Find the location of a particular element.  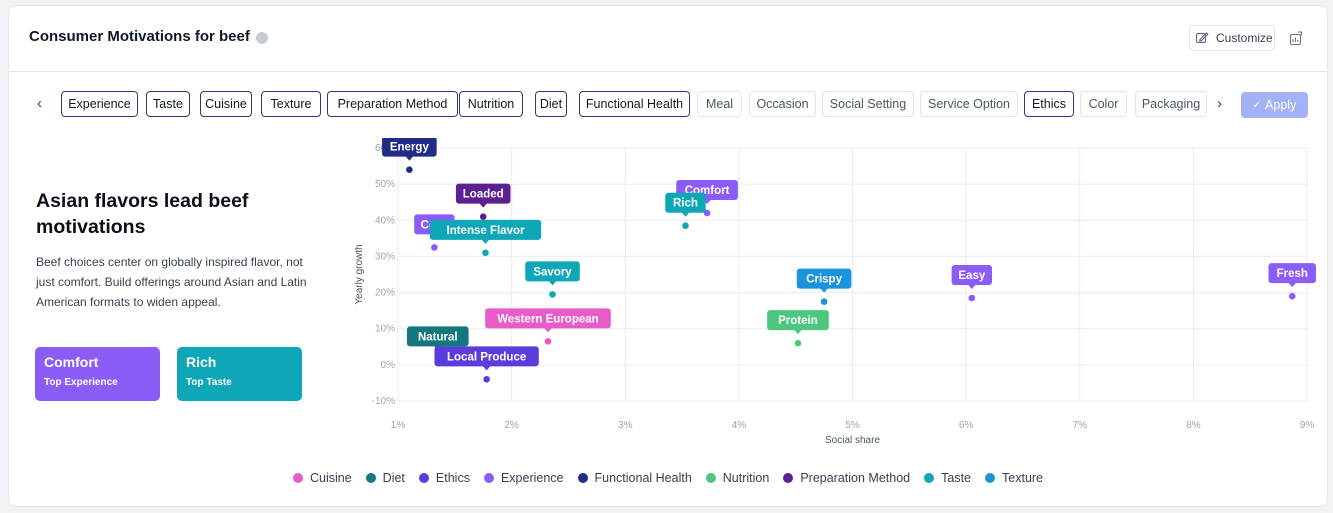

legend-label: Functional Health is located at coordinates (643, 478).